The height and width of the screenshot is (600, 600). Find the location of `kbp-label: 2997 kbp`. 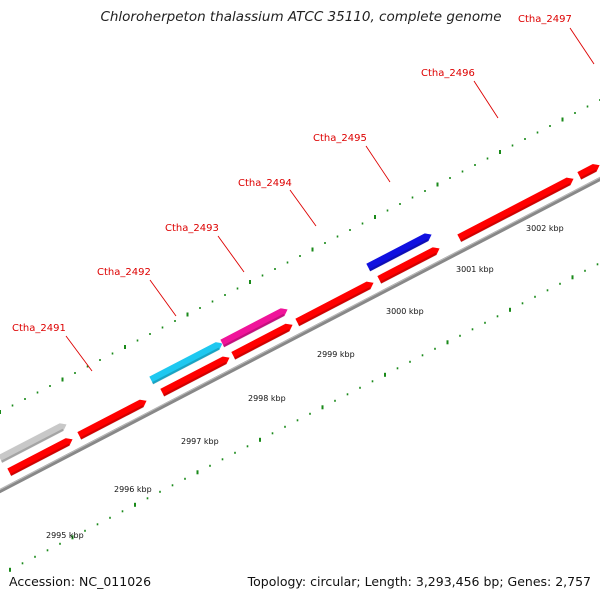

kbp-label: 2997 kbp is located at coordinates (200, 441).